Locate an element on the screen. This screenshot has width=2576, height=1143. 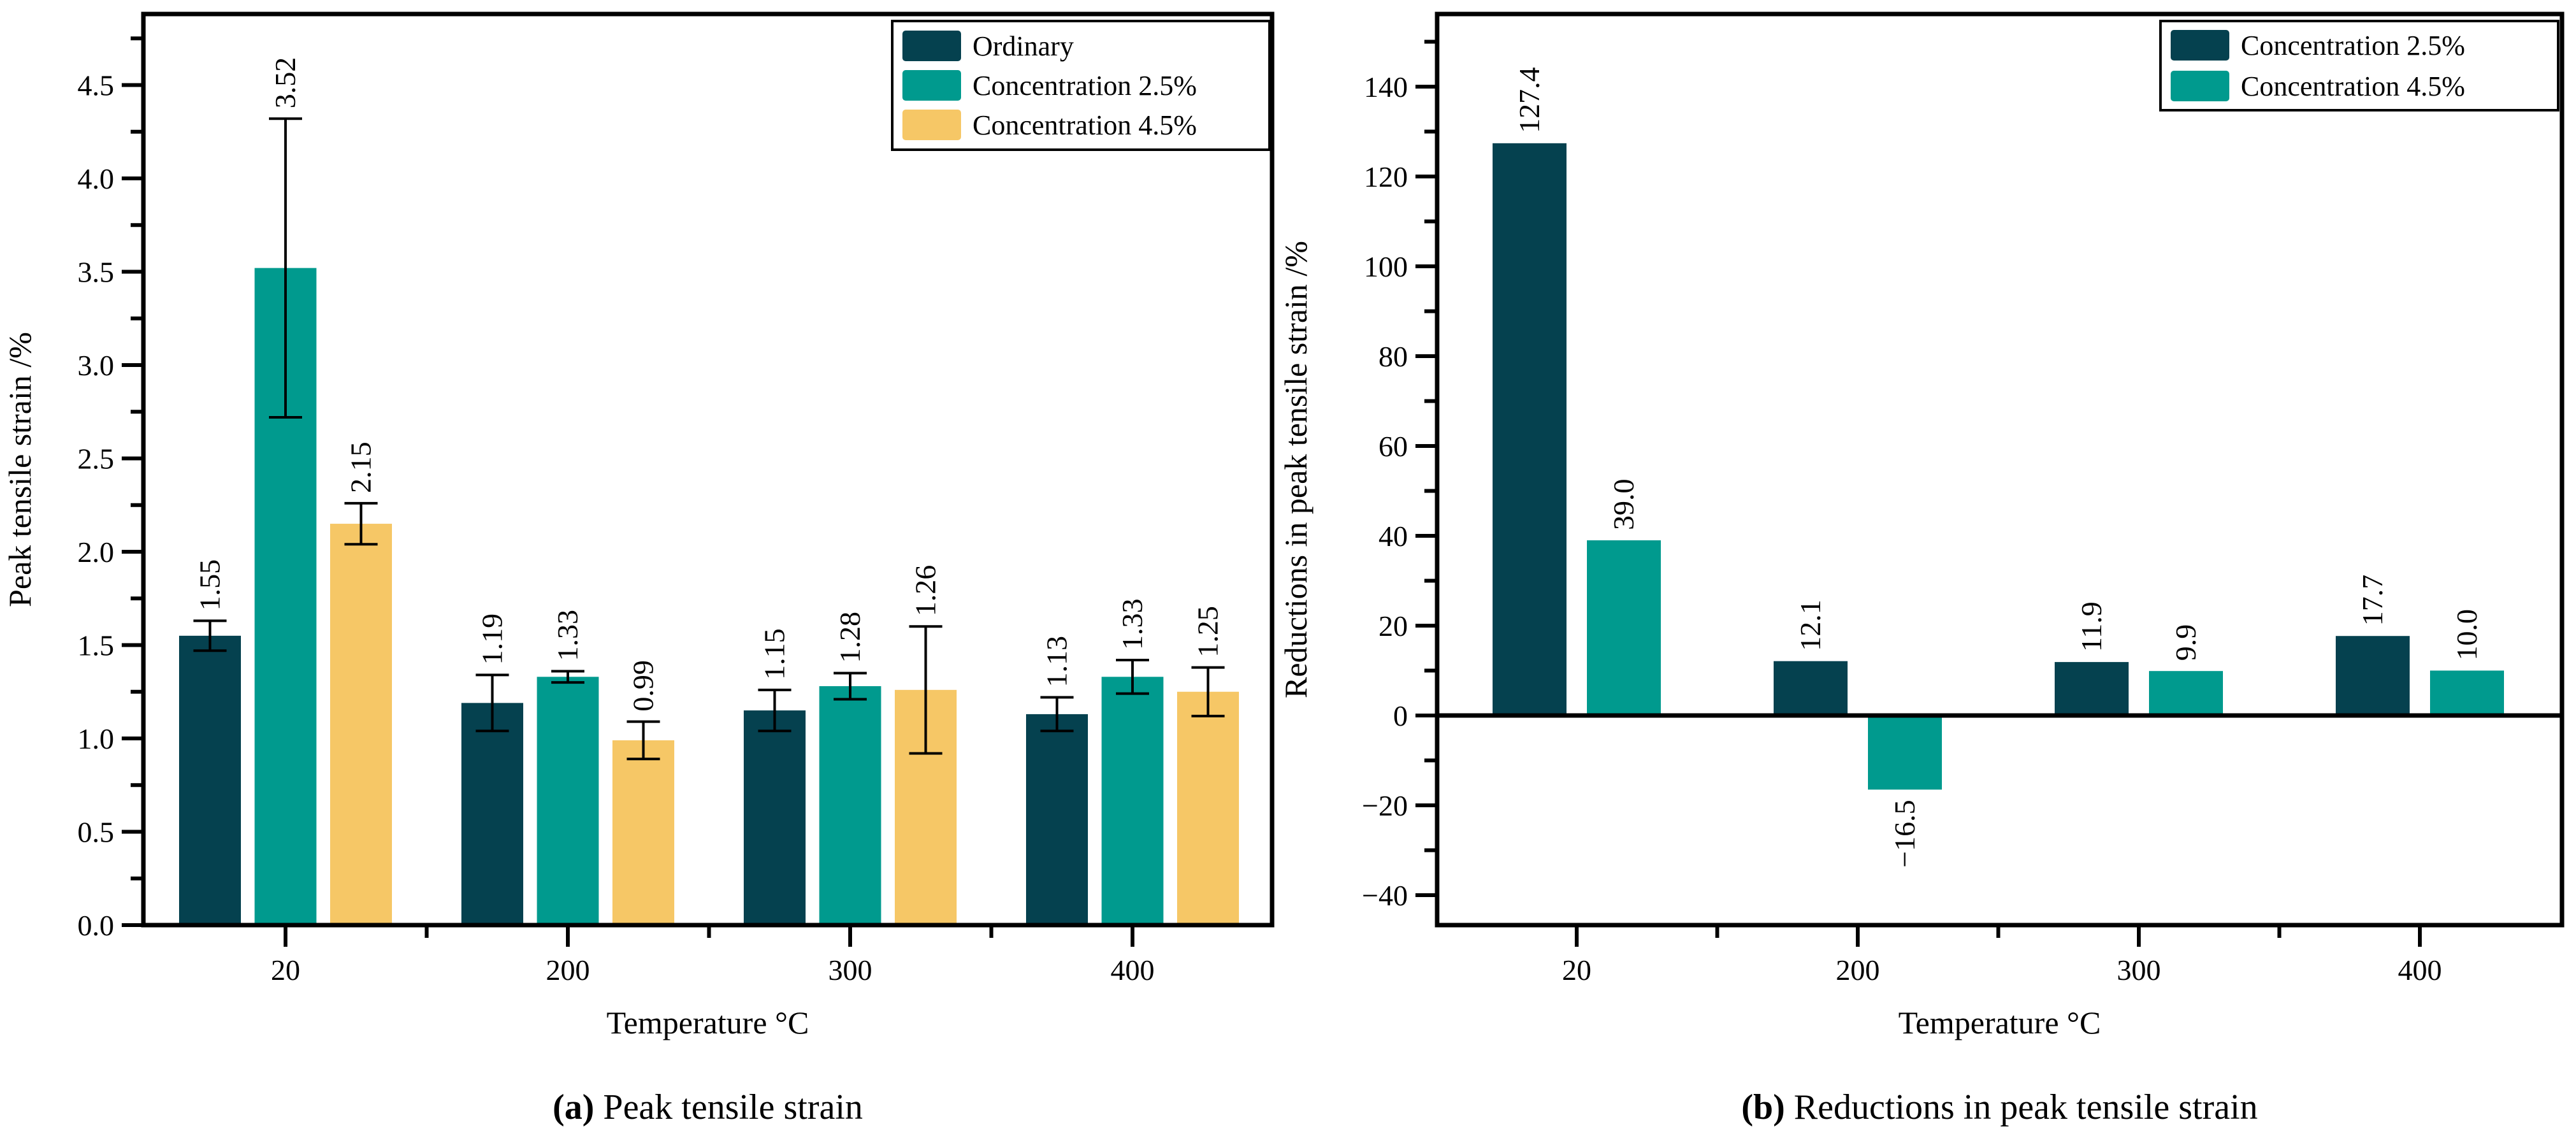
bar-value-label: 1.13 is located at coordinates (1057, 661).